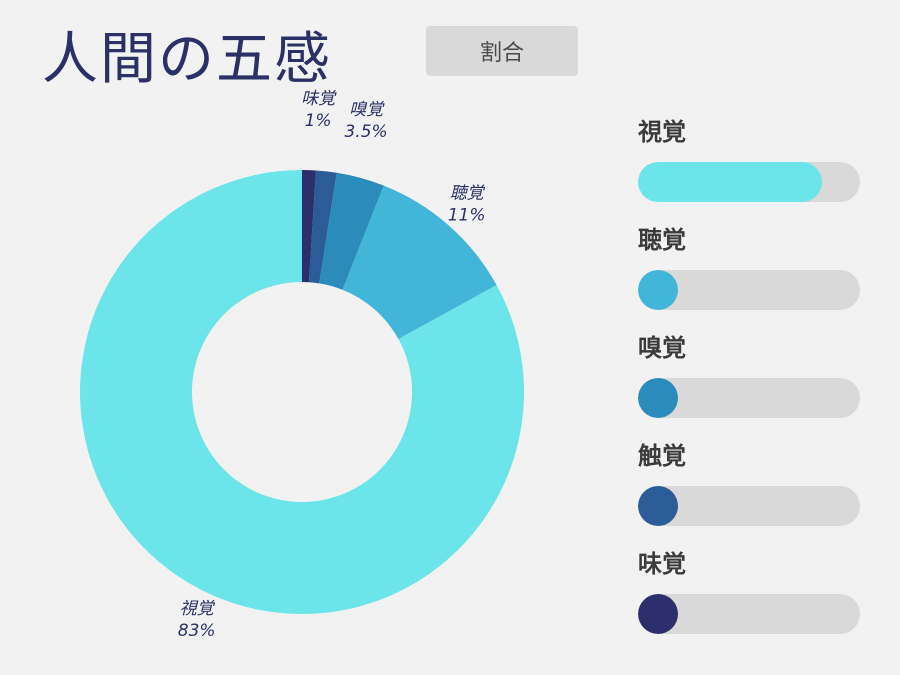  Describe the element at coordinates (662, 348) in the screenshot. I see `legend-label: 嗅覚` at that location.